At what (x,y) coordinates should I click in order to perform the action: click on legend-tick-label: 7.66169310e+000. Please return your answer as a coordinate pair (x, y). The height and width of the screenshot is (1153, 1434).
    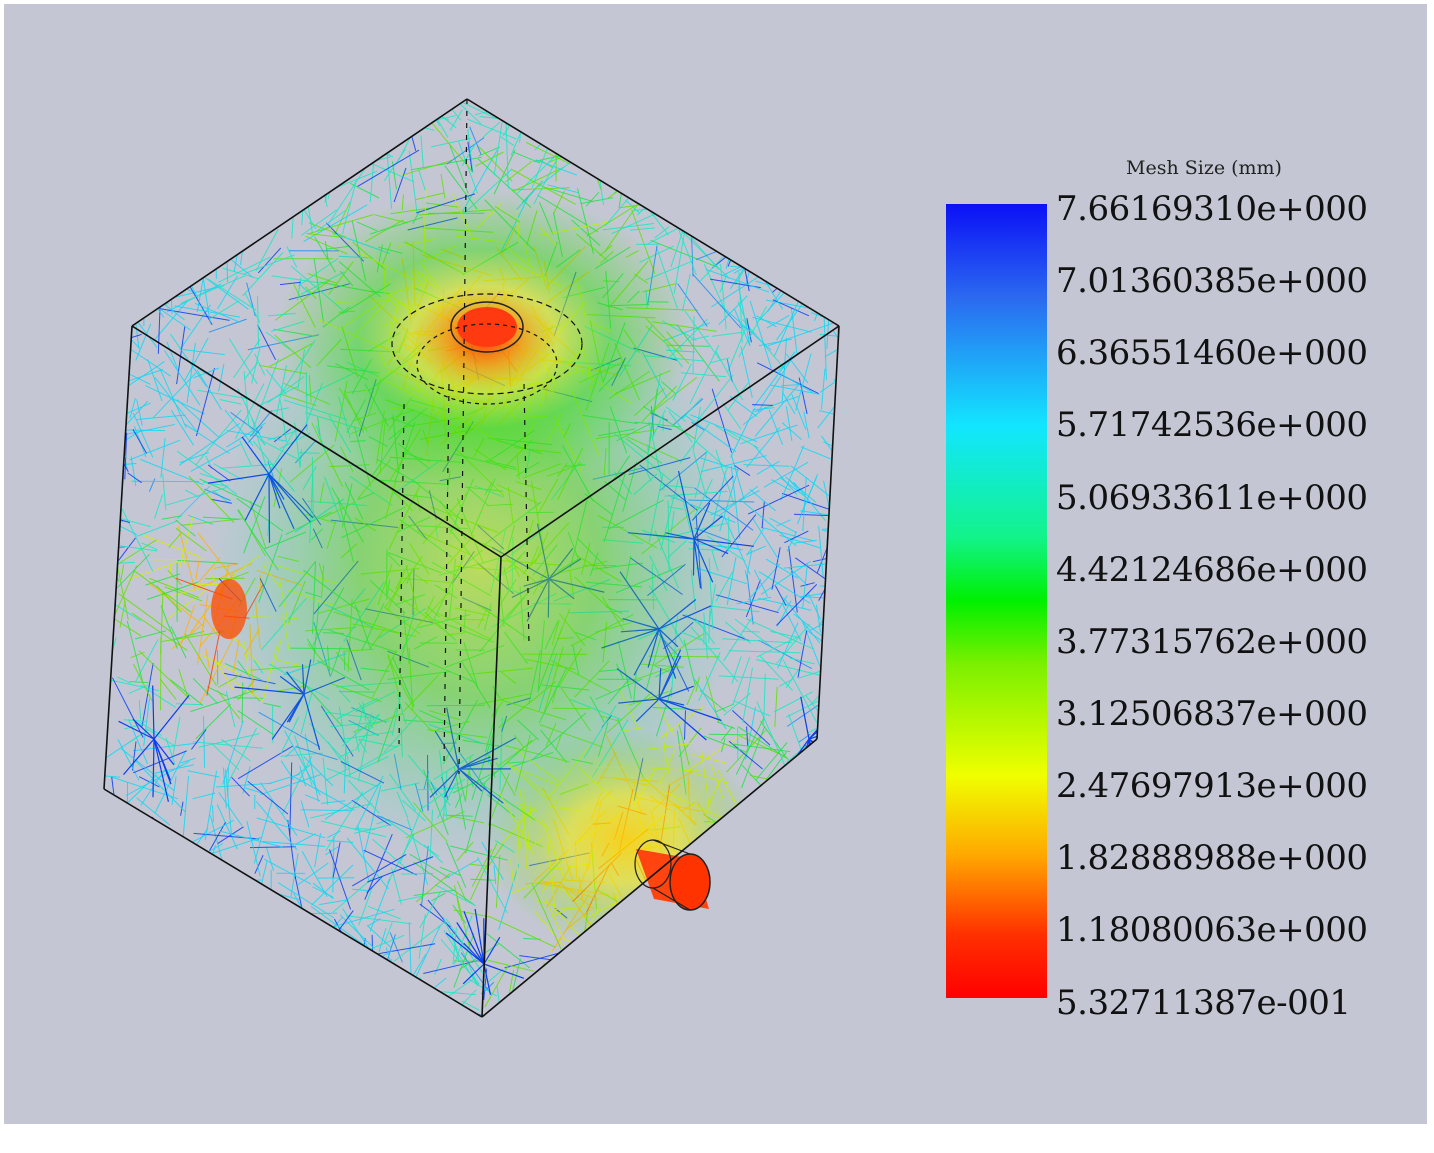
    Looking at the image, I should click on (1212, 209).